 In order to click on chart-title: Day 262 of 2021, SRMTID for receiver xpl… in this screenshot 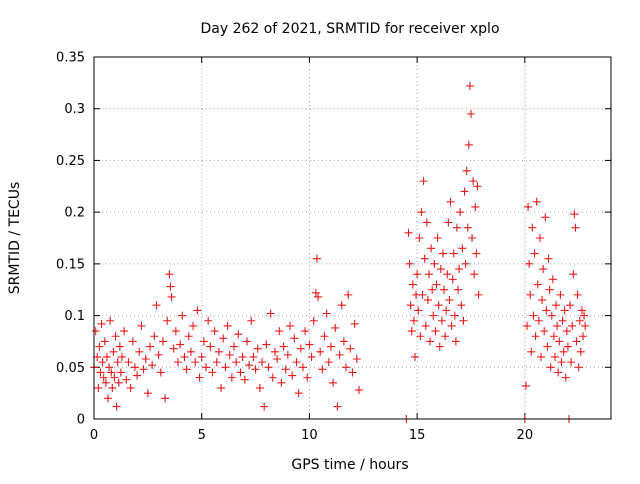, I will do `click(349, 29)`.